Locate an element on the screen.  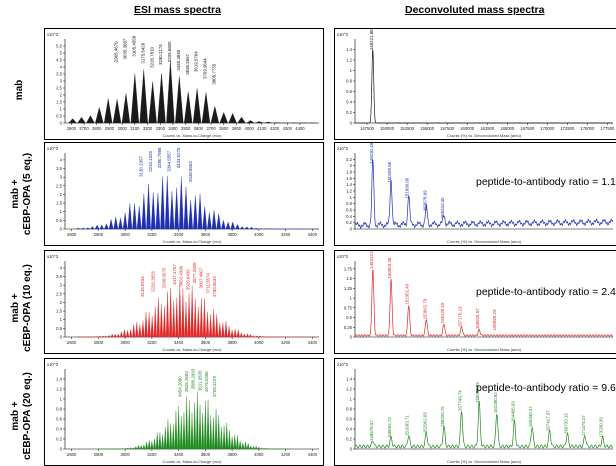
peak-label: 151951.49 is located at coordinates (407, 293).